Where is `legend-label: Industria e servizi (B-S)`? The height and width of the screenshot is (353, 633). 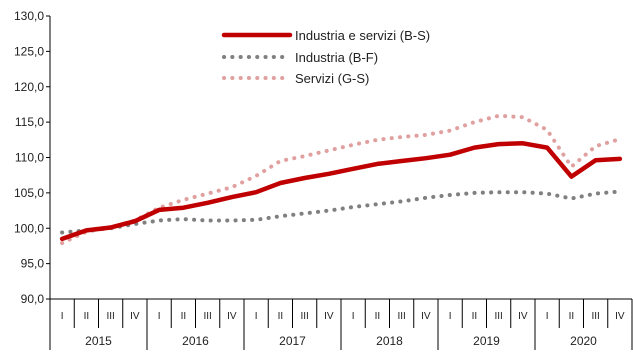
legend-label: Industria e servizi (B-S) is located at coordinates (362, 35).